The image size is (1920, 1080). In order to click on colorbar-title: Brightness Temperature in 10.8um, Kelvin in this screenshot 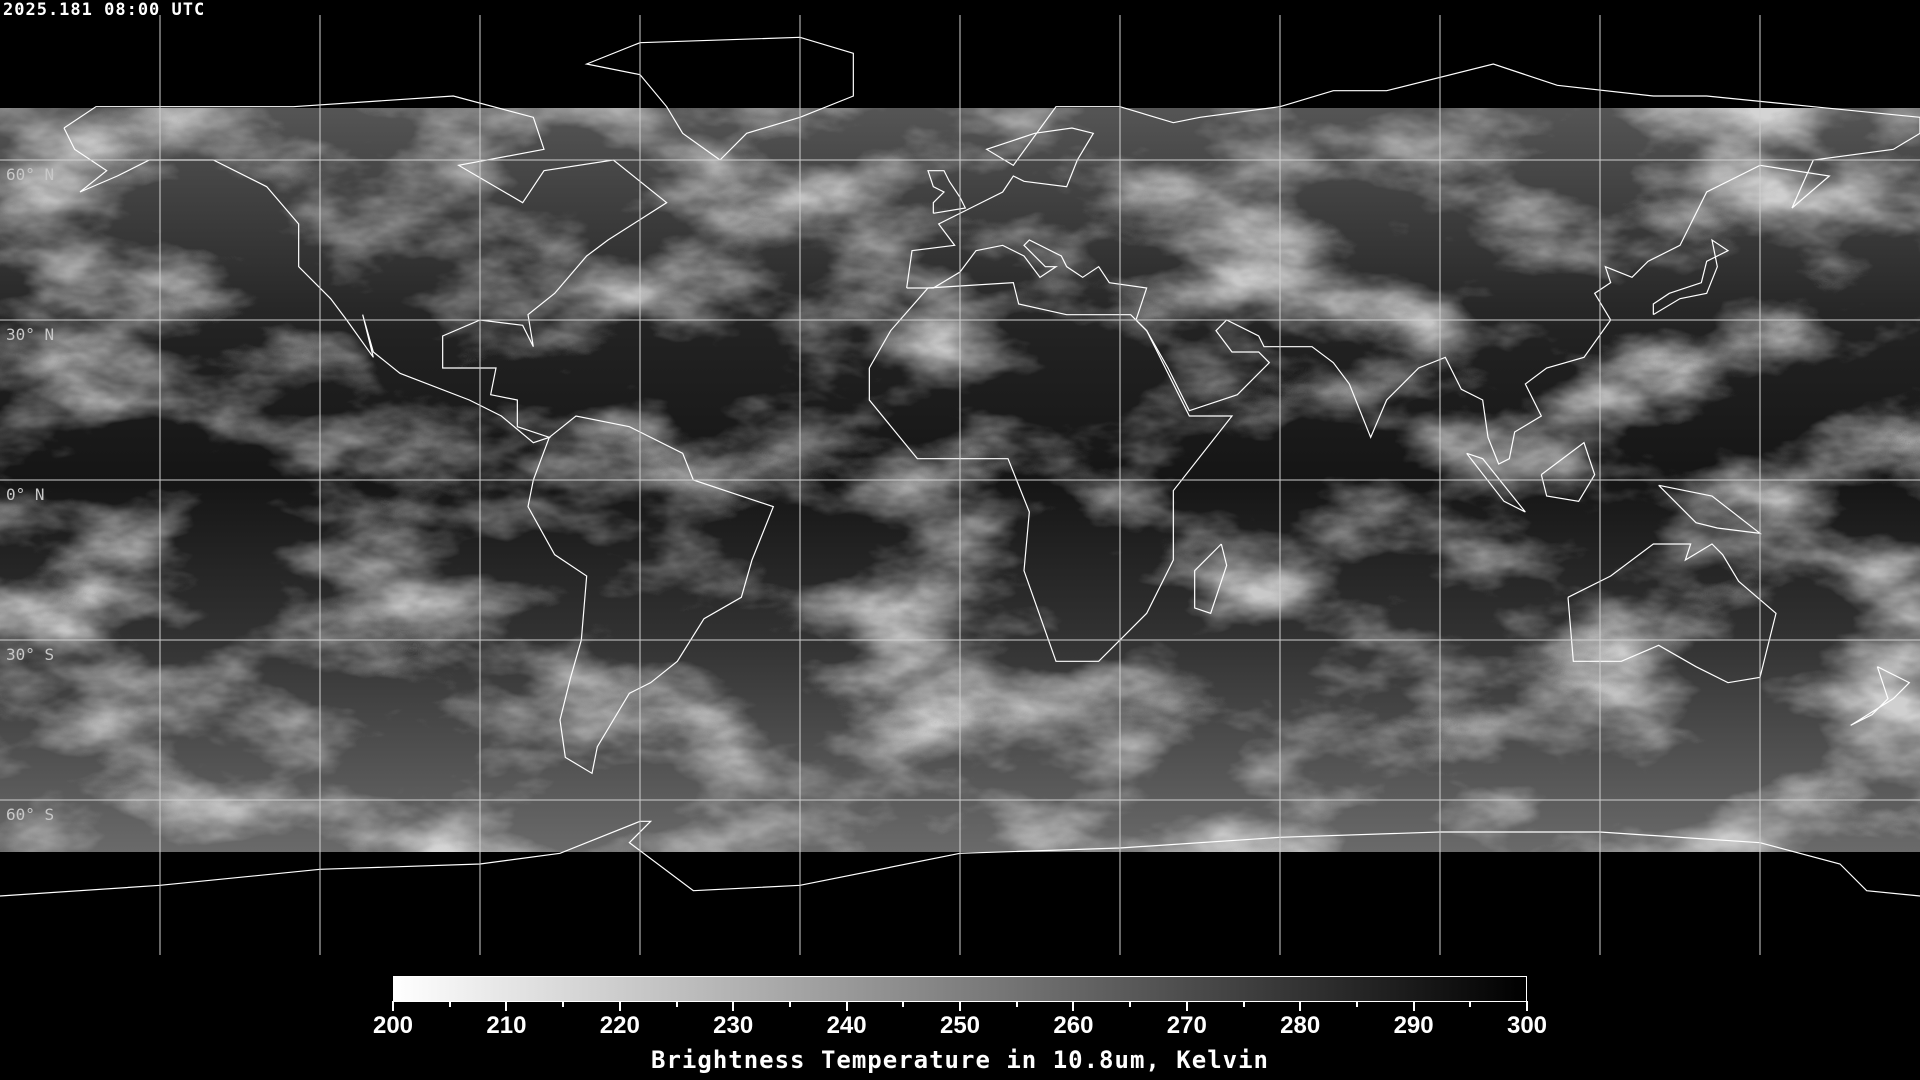, I will do `click(960, 1060)`.